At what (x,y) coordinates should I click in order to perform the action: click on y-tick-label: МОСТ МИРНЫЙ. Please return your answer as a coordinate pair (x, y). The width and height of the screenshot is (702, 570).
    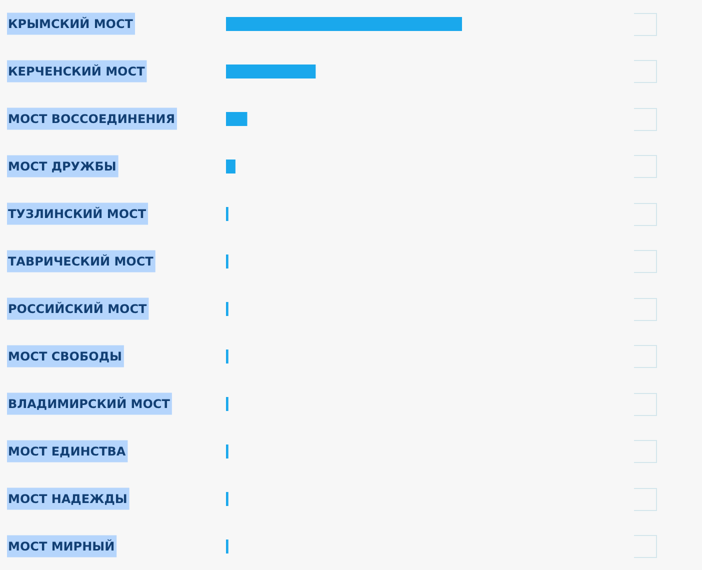
    Looking at the image, I should click on (61, 546).